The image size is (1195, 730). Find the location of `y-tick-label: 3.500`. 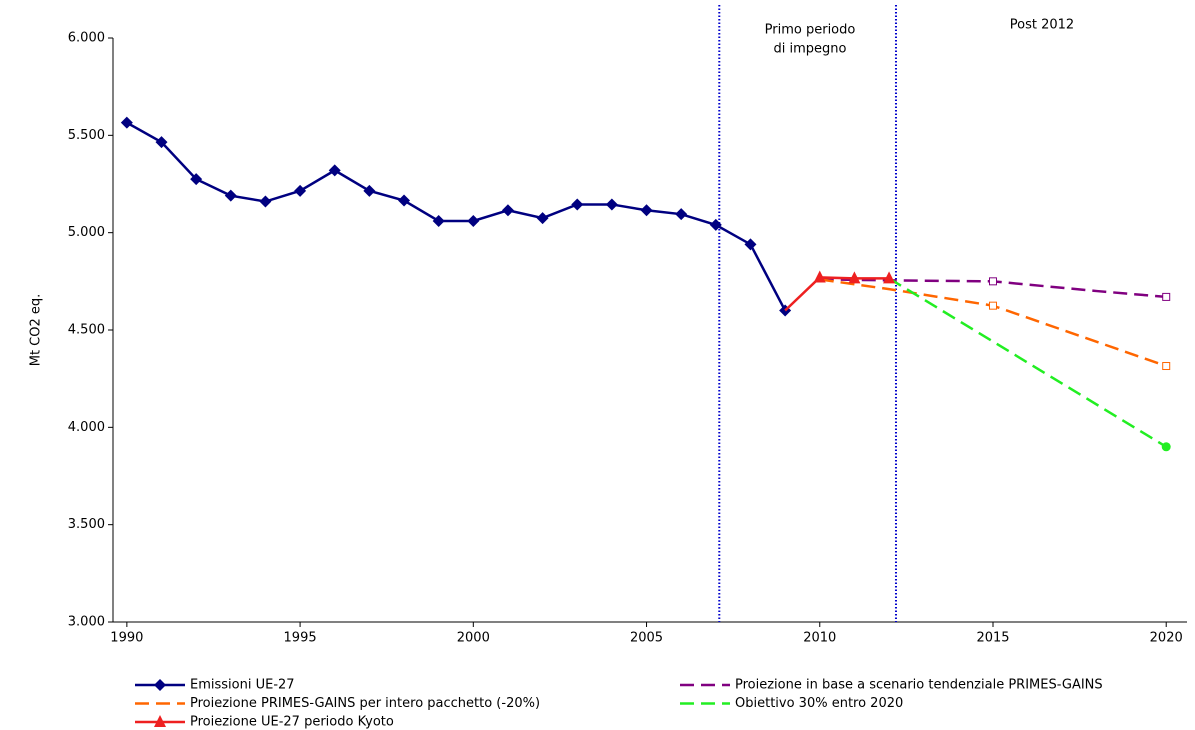

y-tick-label: 3.500 is located at coordinates (86, 524).